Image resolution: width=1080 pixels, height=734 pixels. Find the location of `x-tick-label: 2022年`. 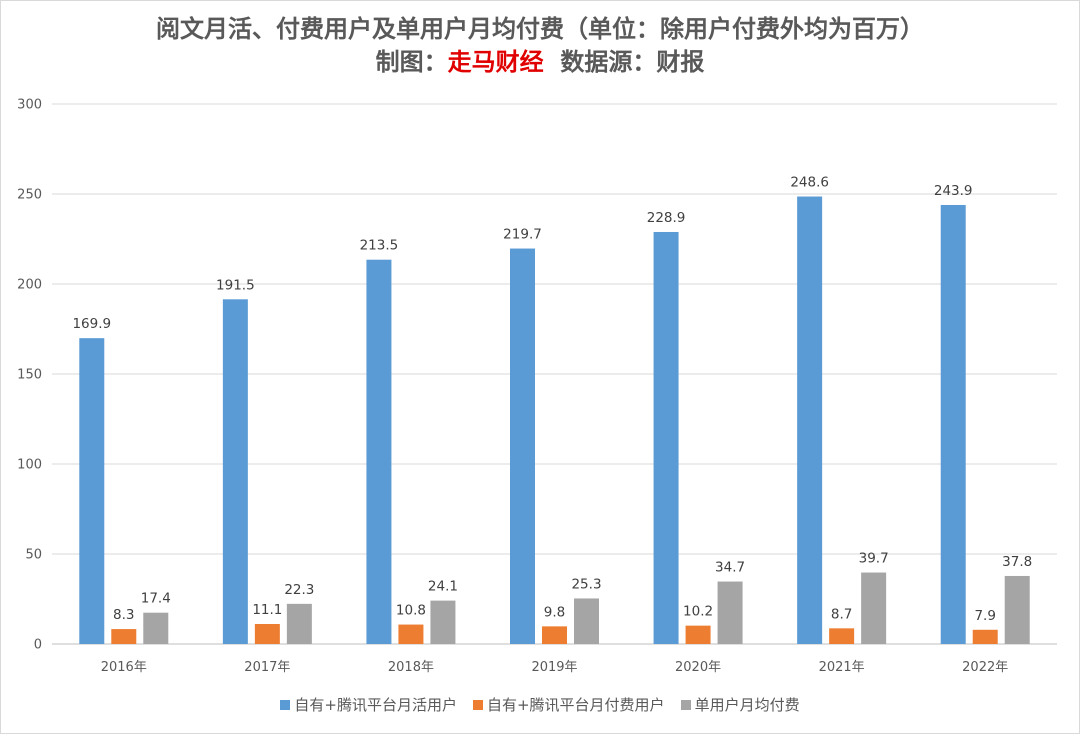

x-tick-label: 2022年 is located at coordinates (985, 667).